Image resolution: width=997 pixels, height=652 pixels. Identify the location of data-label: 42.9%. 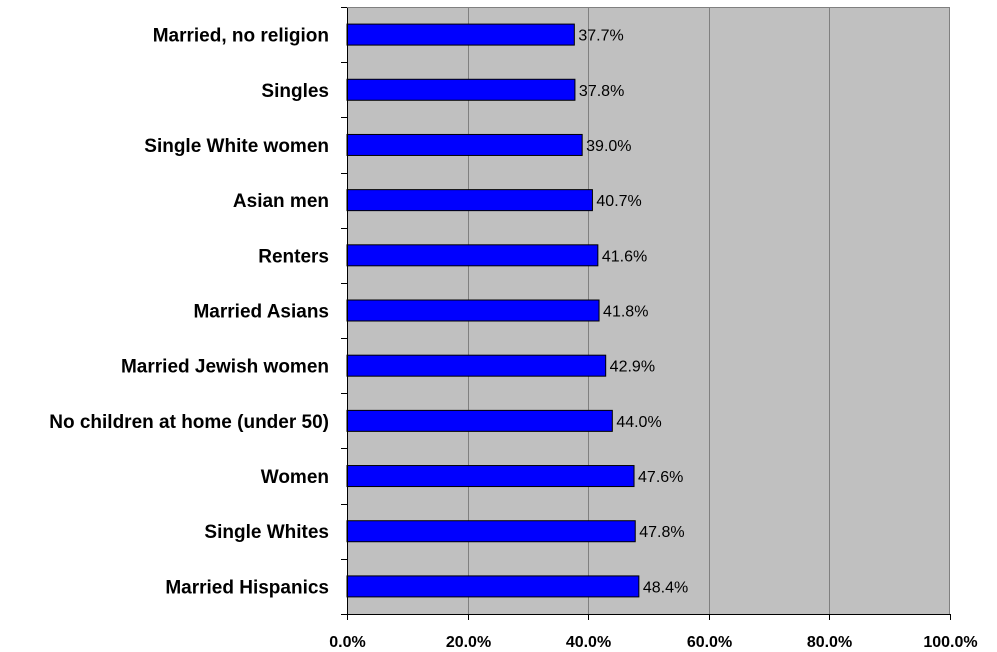
(632, 367).